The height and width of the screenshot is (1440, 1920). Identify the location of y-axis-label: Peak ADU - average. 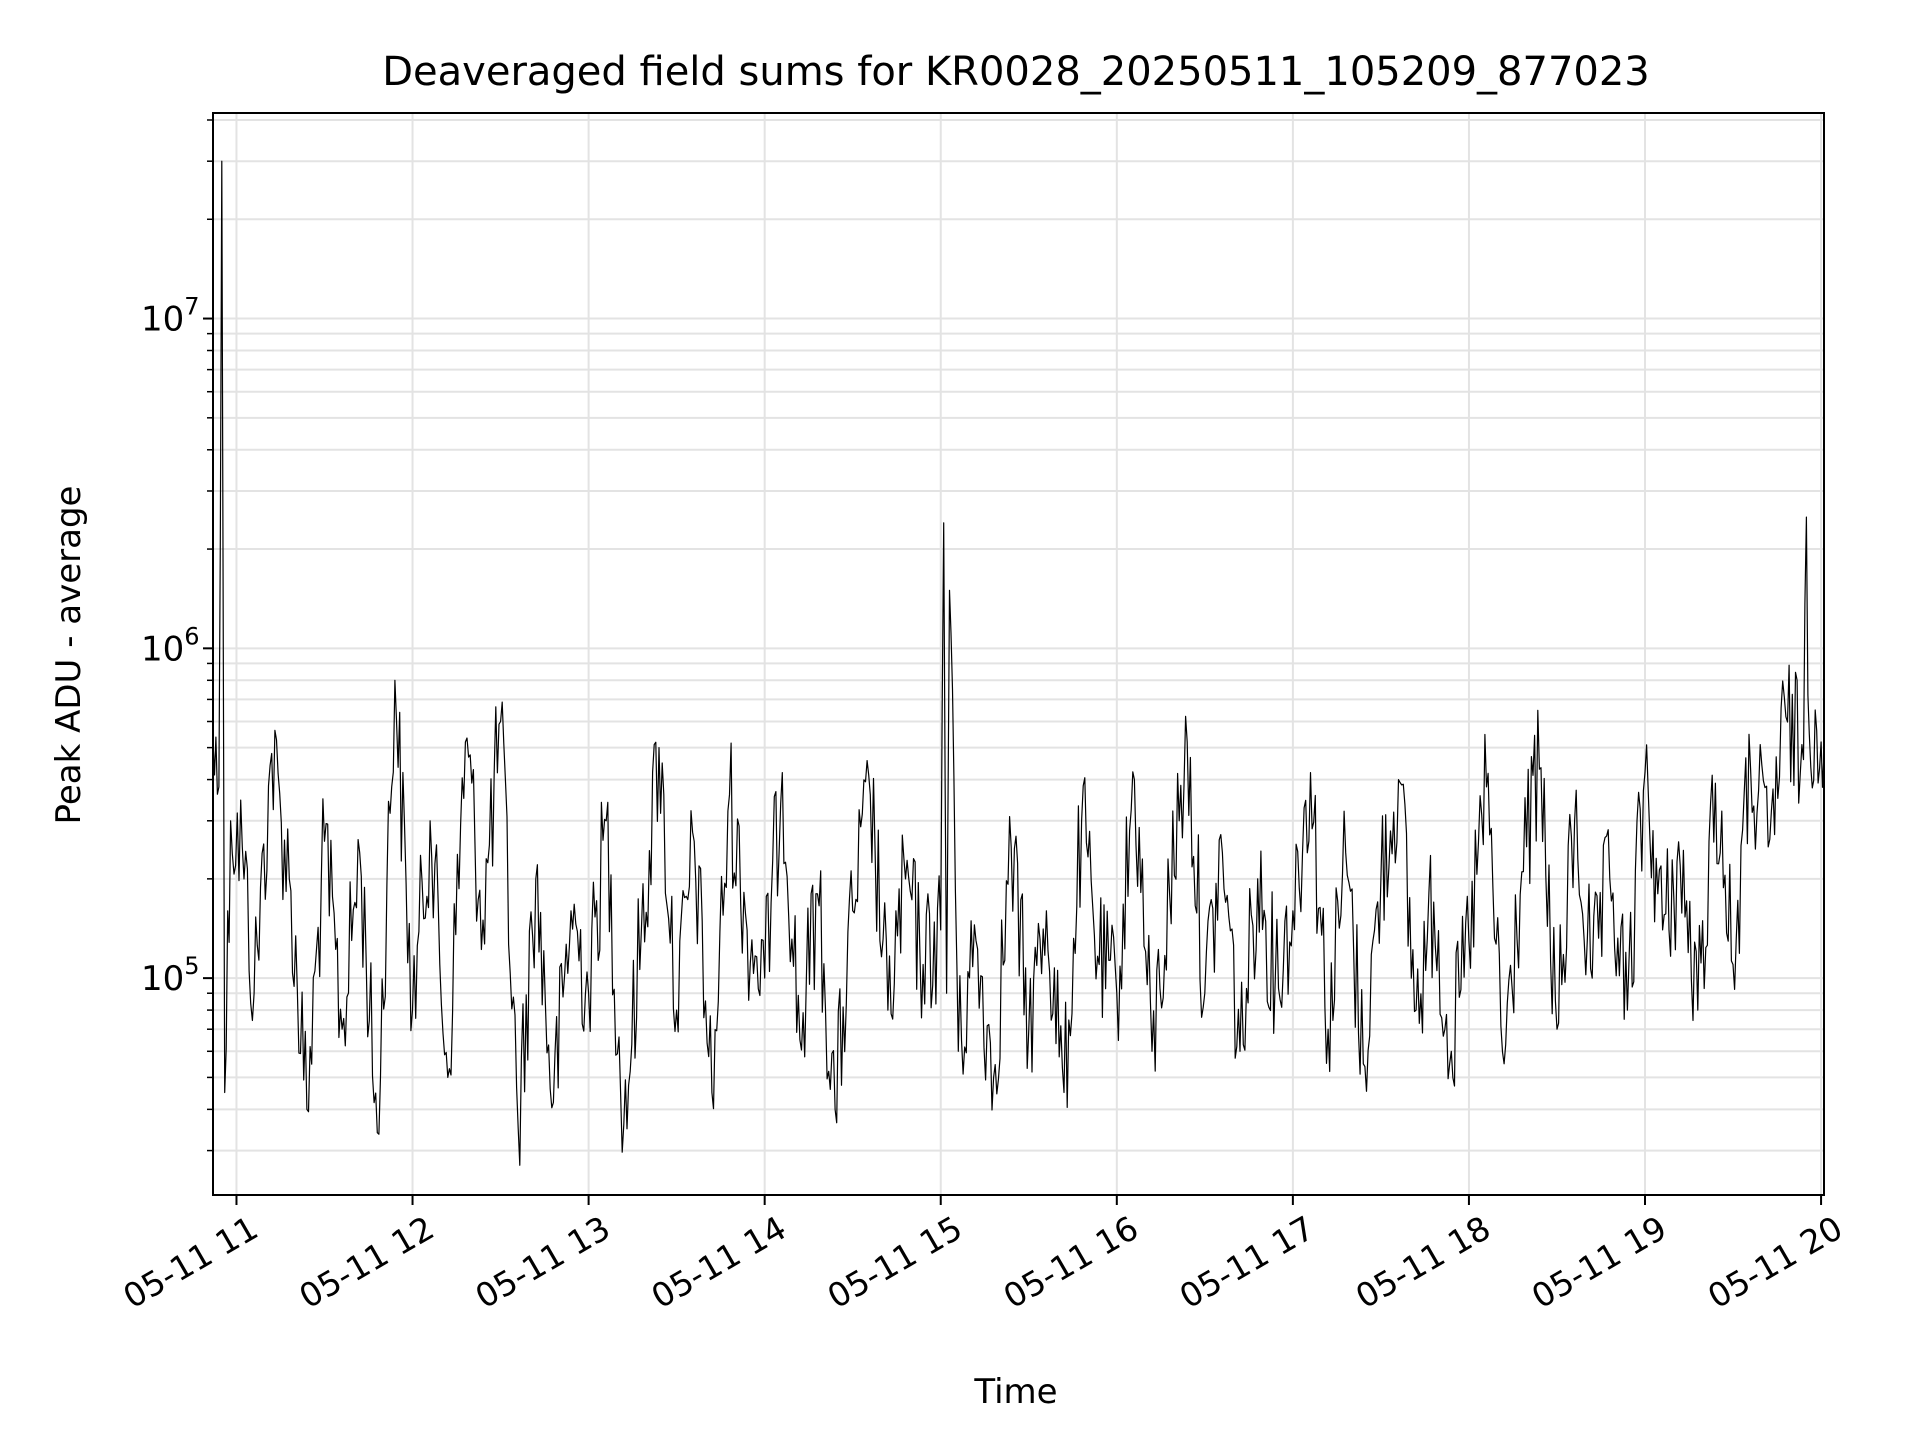
(69, 655).